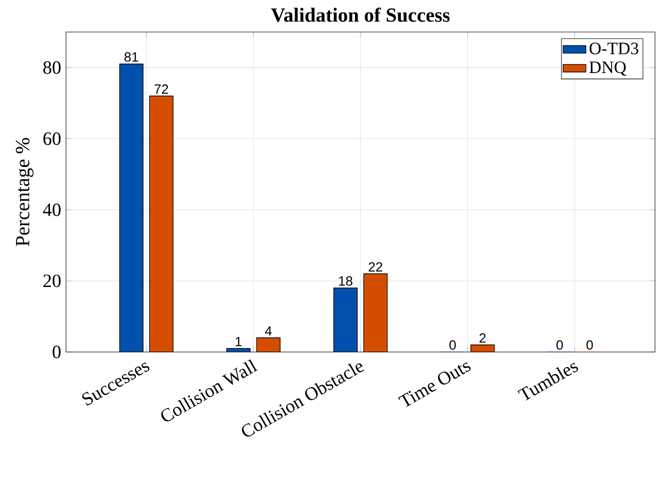 The width and height of the screenshot is (657, 492). What do you see at coordinates (268, 331) in the screenshot?
I see `data-label: 4` at bounding box center [268, 331].